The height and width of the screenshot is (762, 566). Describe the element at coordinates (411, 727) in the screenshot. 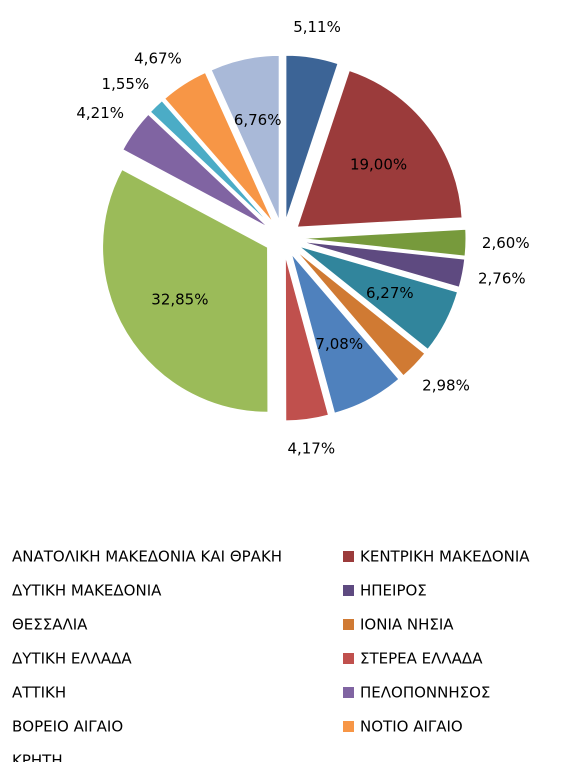

I see `legend-label: ΝΟΤΙΟ ΑΙΓΑΙΟ` at that location.